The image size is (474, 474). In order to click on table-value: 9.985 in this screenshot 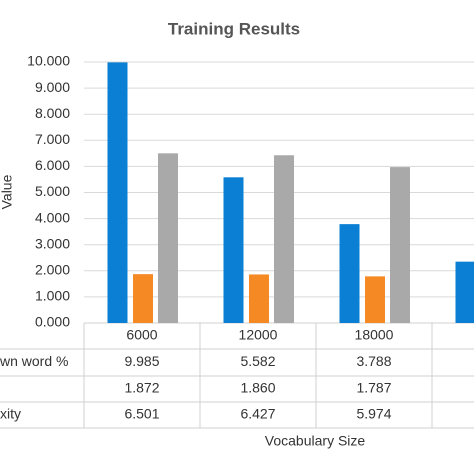, I will do `click(141, 361)`.